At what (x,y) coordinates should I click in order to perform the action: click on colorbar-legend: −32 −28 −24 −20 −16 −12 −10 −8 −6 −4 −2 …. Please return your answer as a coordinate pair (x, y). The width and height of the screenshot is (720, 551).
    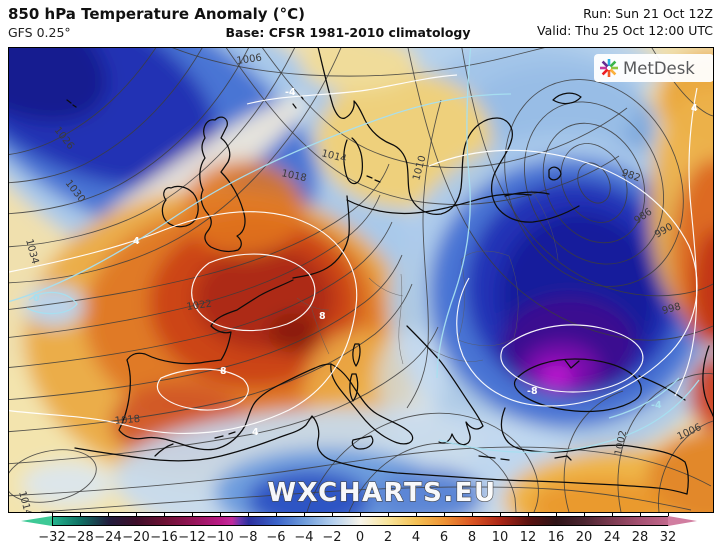
    Looking at the image, I should click on (360, 532).